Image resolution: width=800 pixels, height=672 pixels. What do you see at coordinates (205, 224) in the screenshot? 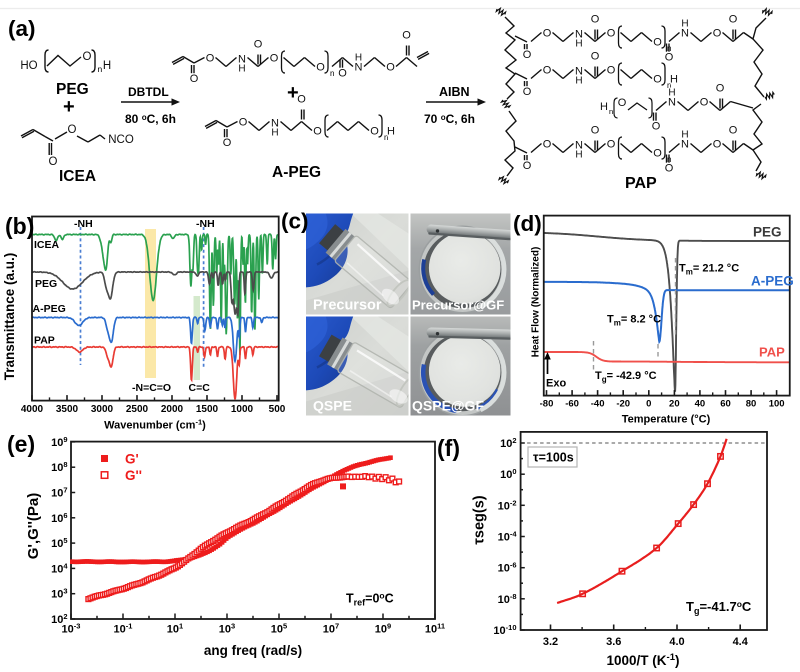
I see `svg-text: -NH` at bounding box center [205, 224].